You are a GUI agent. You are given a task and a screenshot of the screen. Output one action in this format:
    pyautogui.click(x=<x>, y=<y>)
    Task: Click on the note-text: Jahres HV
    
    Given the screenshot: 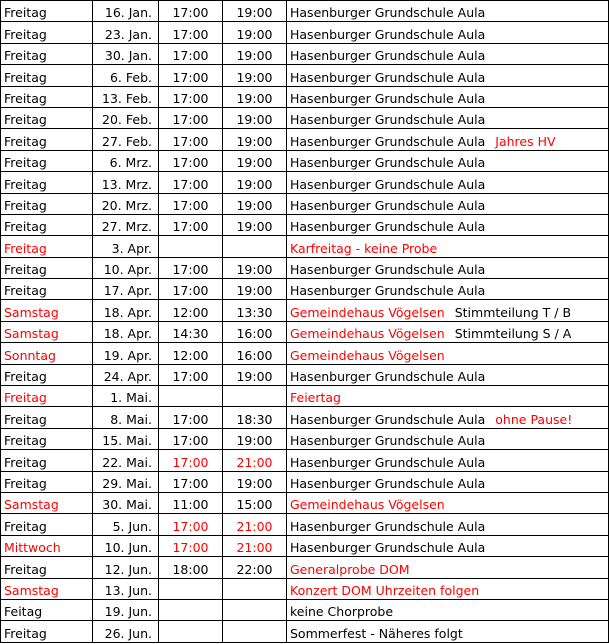 What is the action you would take?
    pyautogui.click(x=525, y=141)
    